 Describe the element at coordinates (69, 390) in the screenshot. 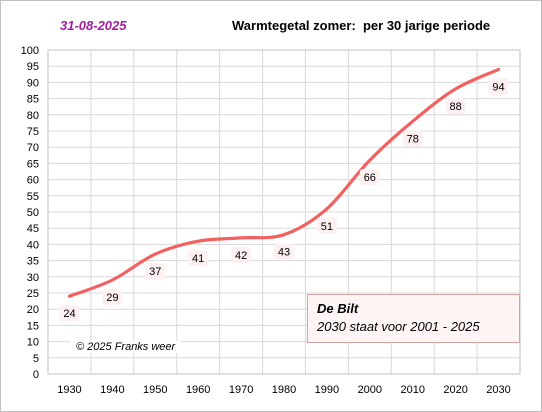

I see `x-tick-label: 1930` at that location.